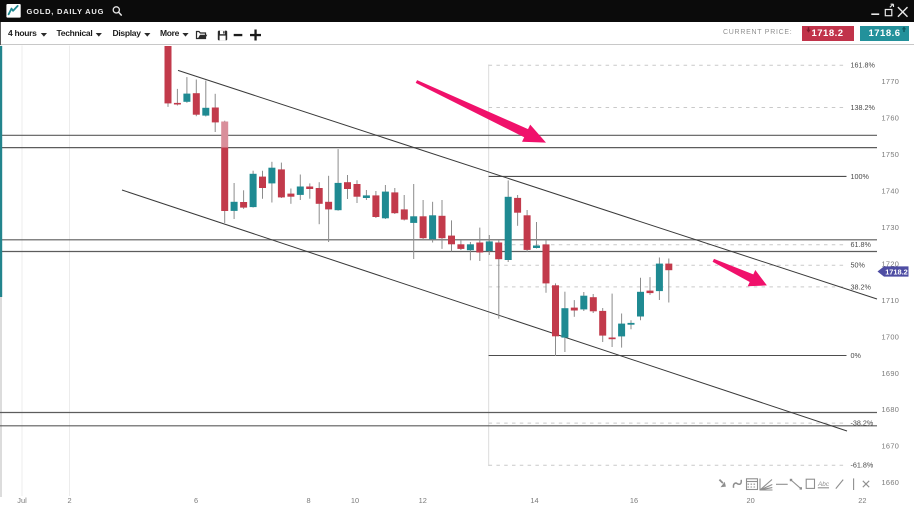 The image size is (914, 511). I want to click on svg-text: 1710, so click(891, 300).